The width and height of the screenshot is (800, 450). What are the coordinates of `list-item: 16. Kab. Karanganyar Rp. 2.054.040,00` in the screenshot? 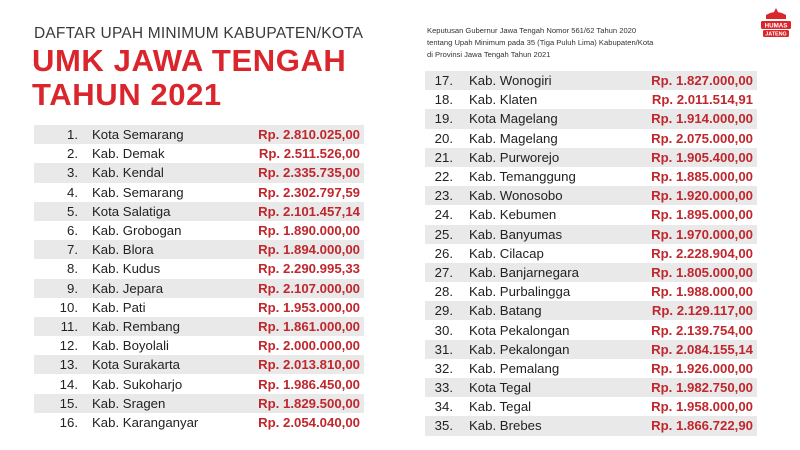 It's located at (199, 422).